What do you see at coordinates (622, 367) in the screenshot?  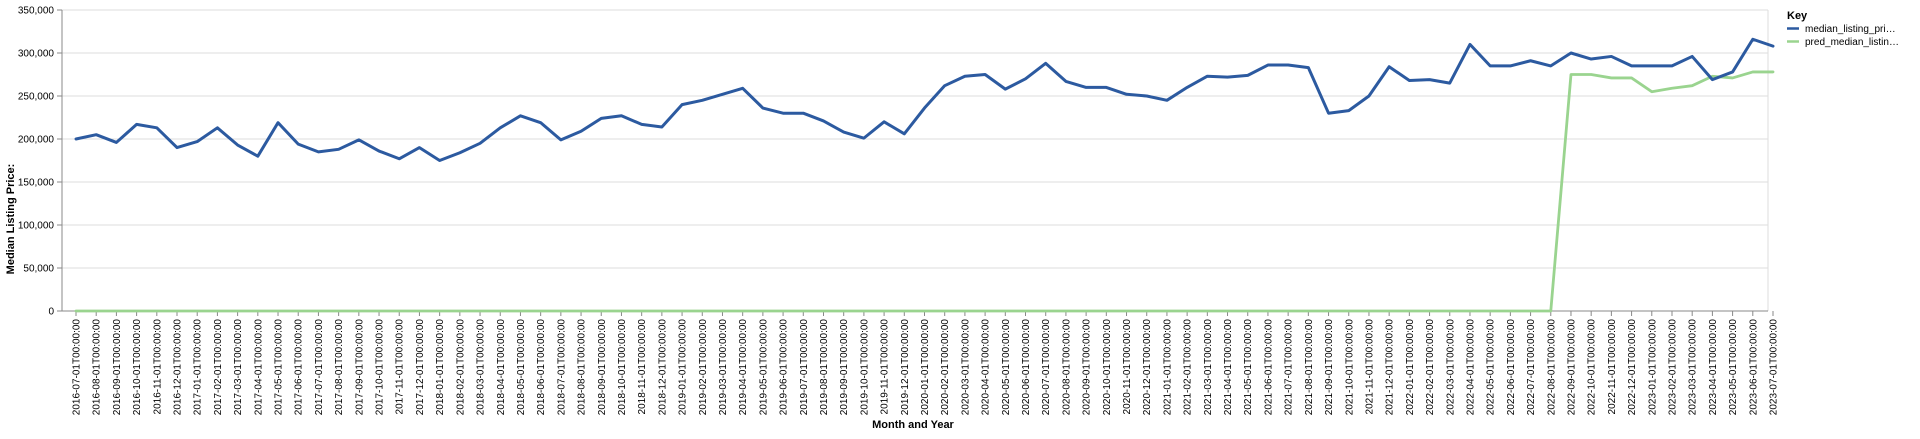 I see `x-tick-label: 2018-10-01T00:00:00` at bounding box center [622, 367].